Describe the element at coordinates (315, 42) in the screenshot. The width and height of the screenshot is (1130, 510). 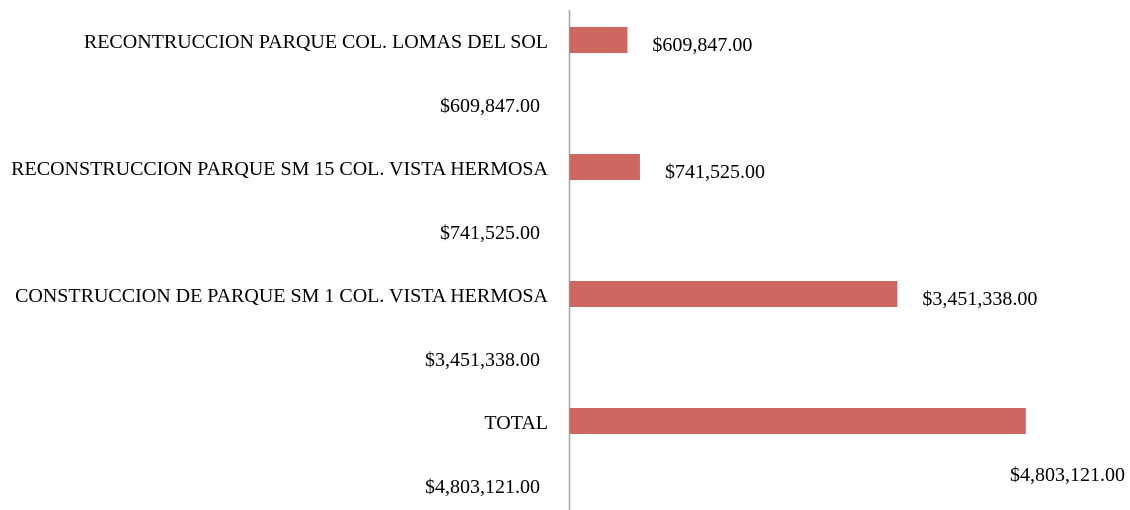
I see `category-text: RECONTRUCCION PARQUE COL. LOMAS DEL SOL` at that location.